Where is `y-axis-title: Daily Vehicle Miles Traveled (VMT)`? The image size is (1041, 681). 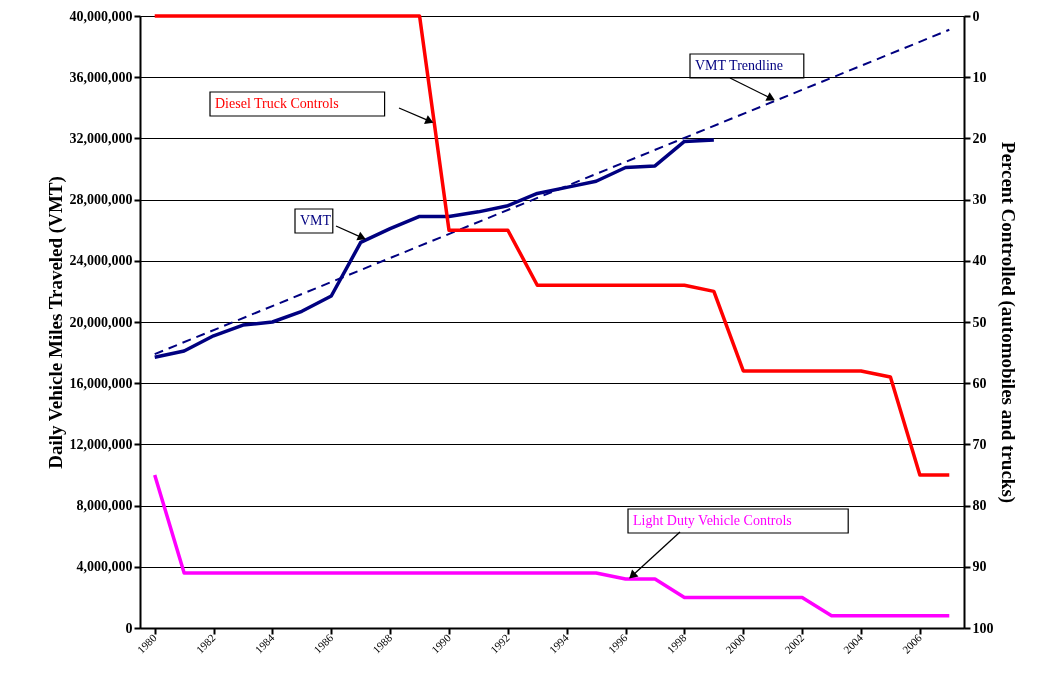 y-axis-title: Daily Vehicle Miles Traveled (VMT) is located at coordinates (55, 322).